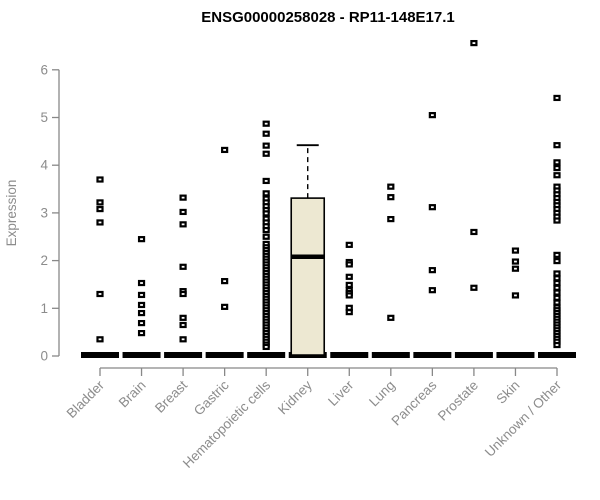 Image resolution: width=600 pixels, height=500 pixels. I want to click on y-tick-label: 2, so click(44, 260).